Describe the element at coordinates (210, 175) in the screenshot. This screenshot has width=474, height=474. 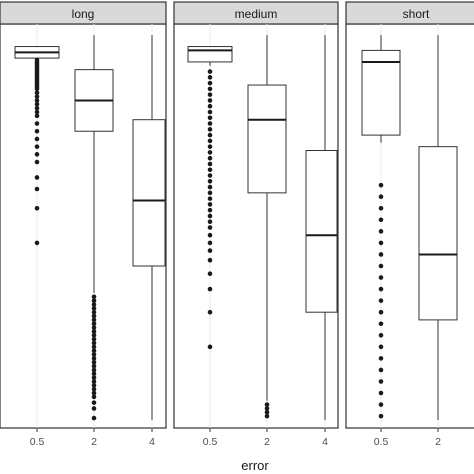
I see `outlier-medium-0.5-18` at that location.